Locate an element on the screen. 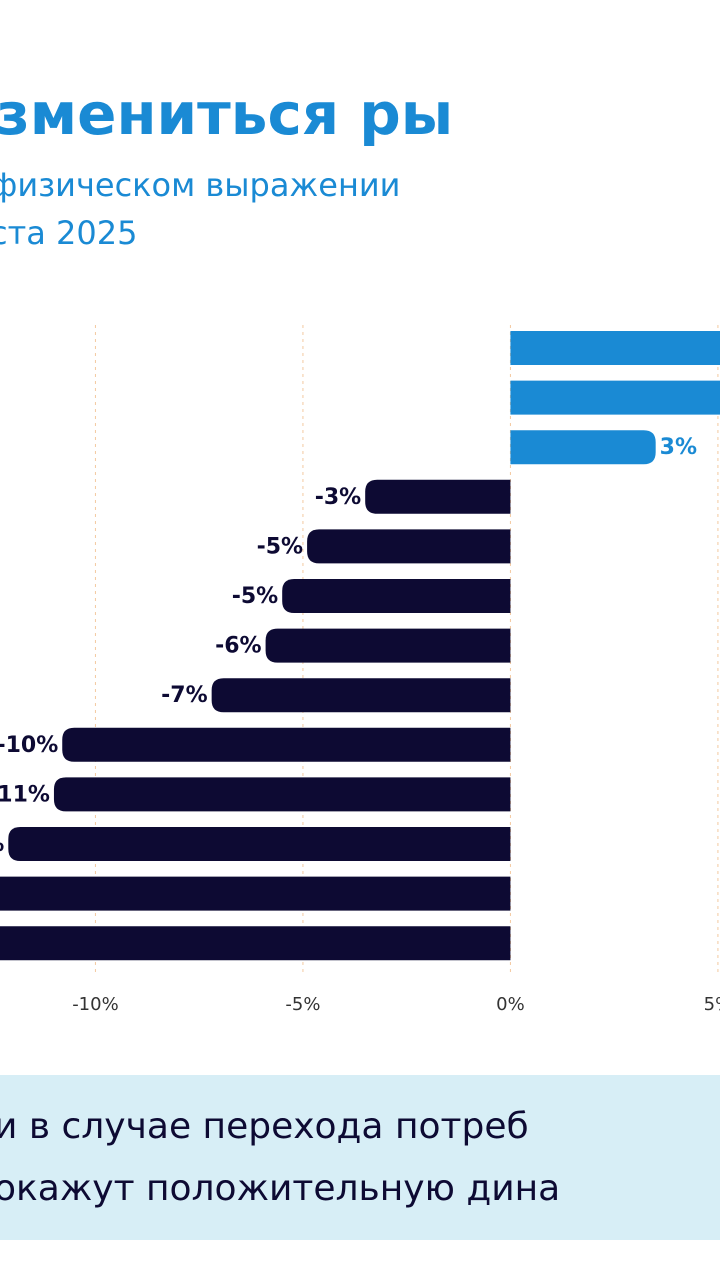 This screenshot has height=1280, width=720. value-label: -7% is located at coordinates (184, 695).